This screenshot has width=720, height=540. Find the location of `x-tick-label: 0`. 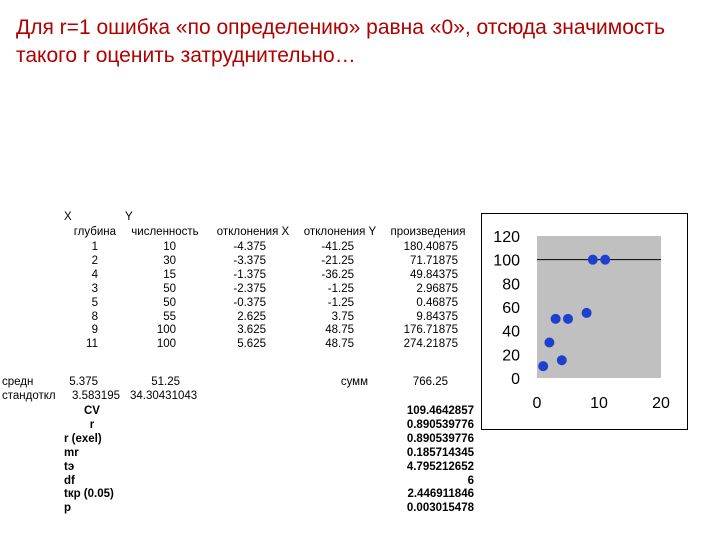

x-tick-label: 0 is located at coordinates (537, 403).